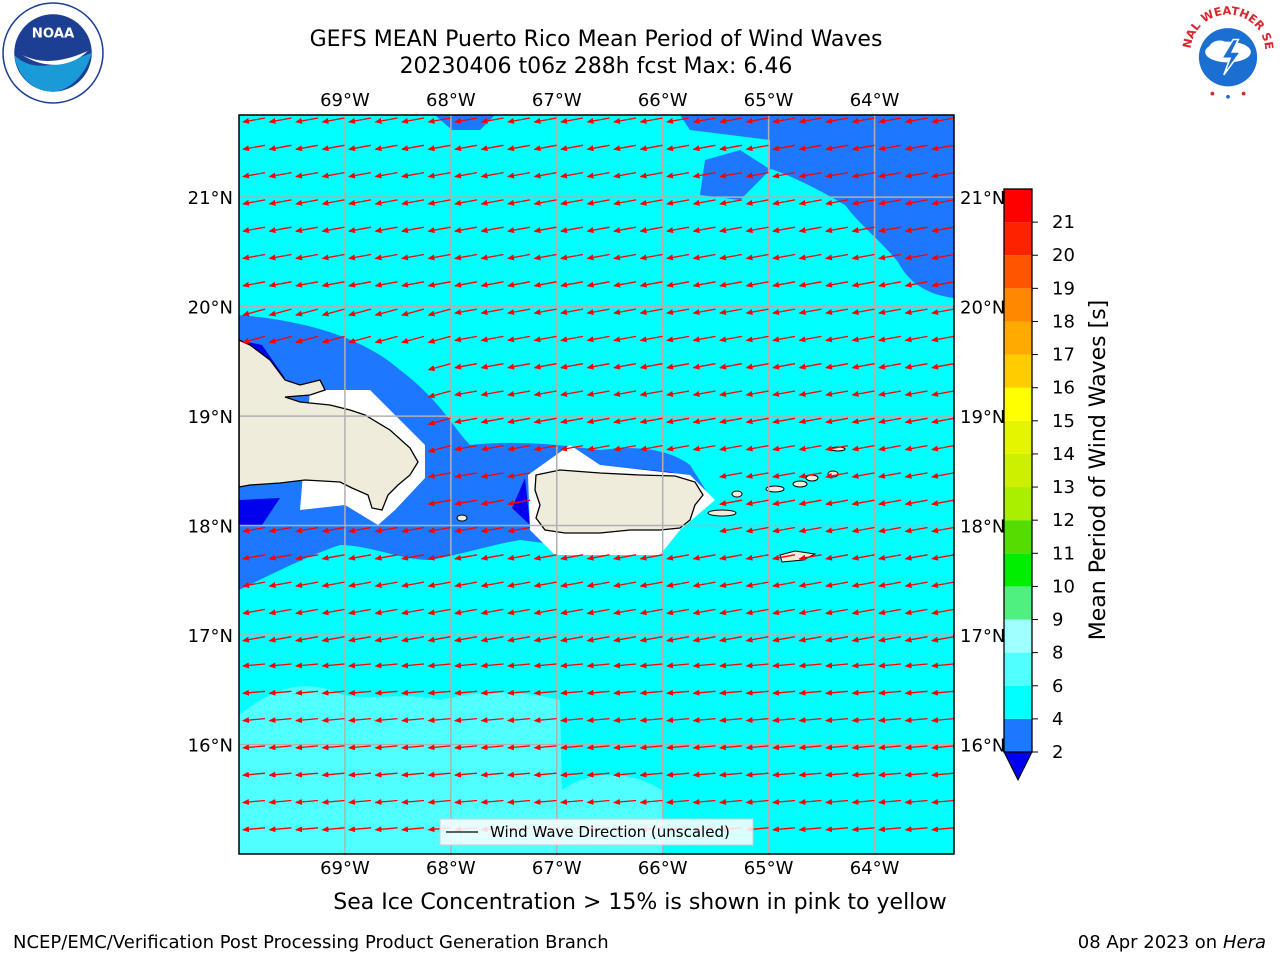  I want to click on contour-lt2-b, so click(259, 511).